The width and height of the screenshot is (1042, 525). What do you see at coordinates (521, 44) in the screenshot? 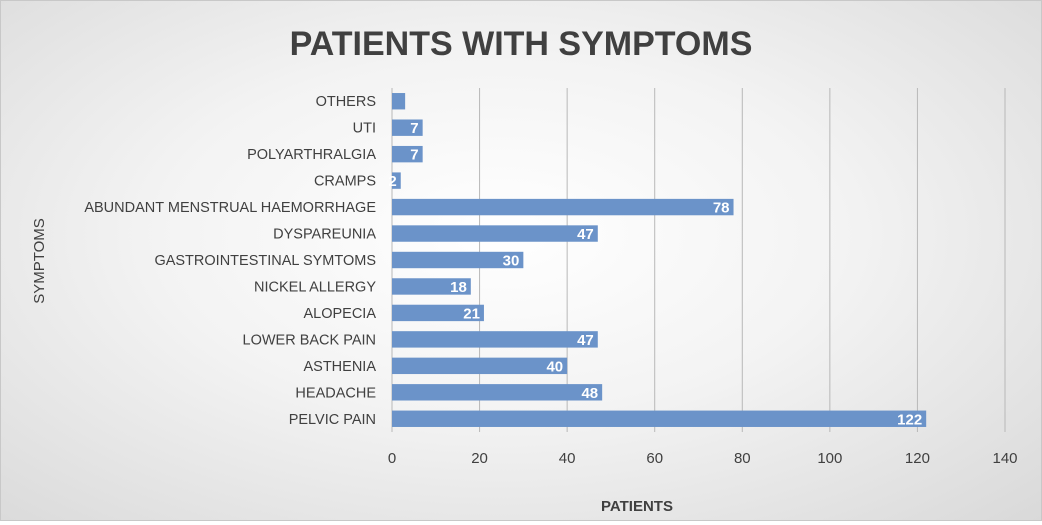
I see `chart-title: PATIENTS WITH SYMPTOMS` at bounding box center [521, 44].